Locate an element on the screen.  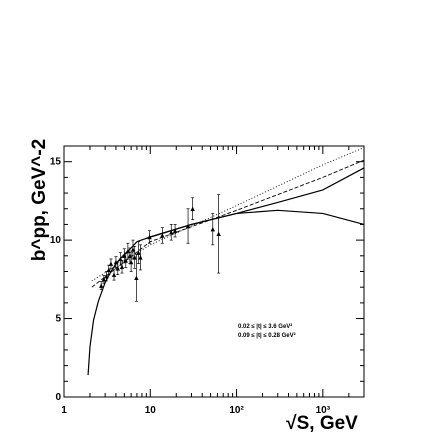
y-tick-label: 10 is located at coordinates (56, 240).